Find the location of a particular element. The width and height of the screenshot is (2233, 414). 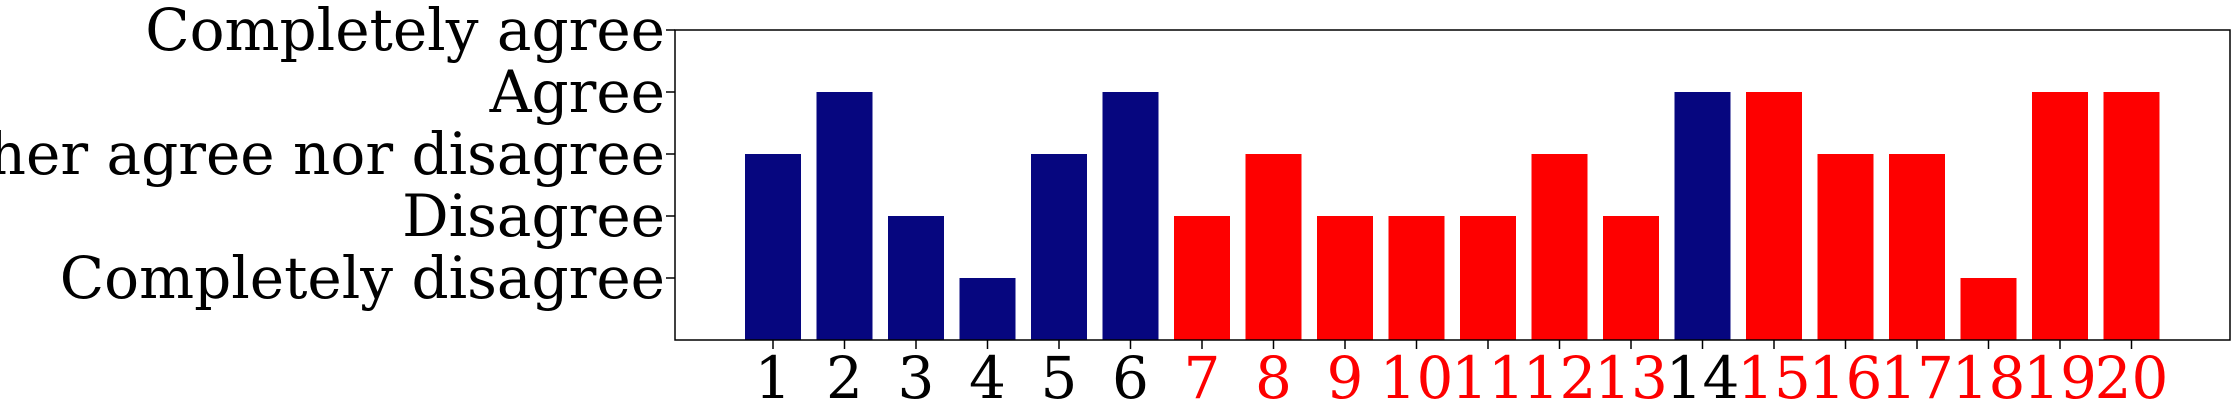

x-tick-label: 2 is located at coordinates (844, 378).